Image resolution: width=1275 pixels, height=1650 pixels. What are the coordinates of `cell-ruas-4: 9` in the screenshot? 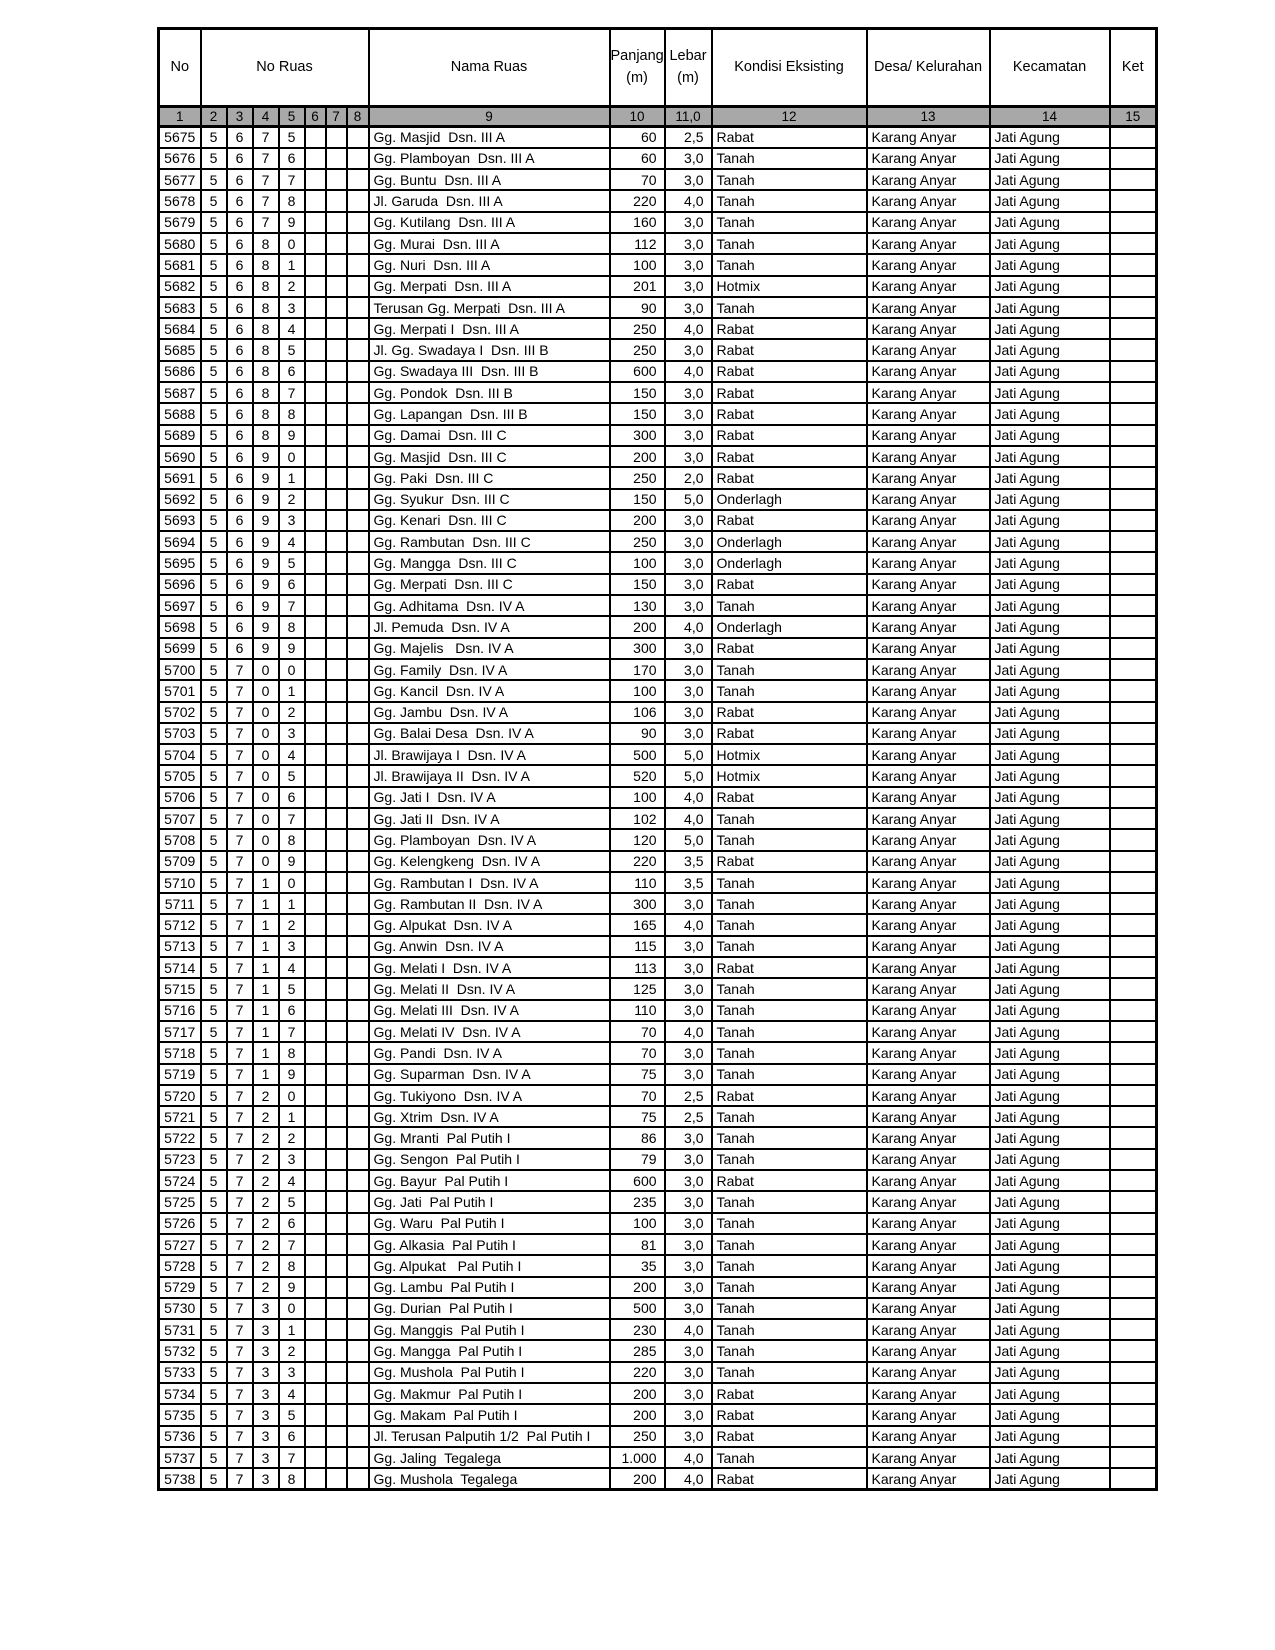 It's located at (265, 478).